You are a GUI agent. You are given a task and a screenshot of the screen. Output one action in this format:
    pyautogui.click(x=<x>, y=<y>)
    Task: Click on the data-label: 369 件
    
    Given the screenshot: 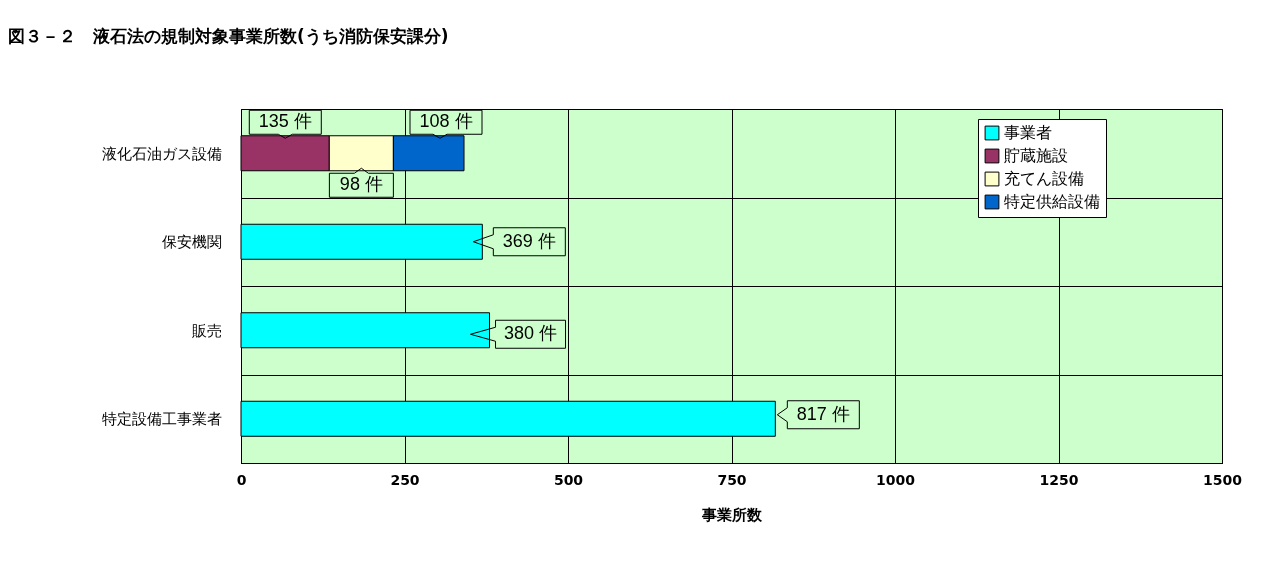 What is the action you would take?
    pyautogui.click(x=529, y=240)
    